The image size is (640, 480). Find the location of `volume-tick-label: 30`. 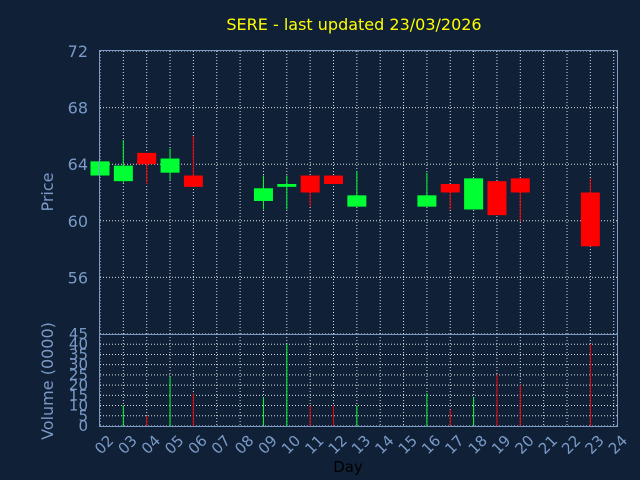

volume-tick-label: 30 is located at coordinates (78, 365).